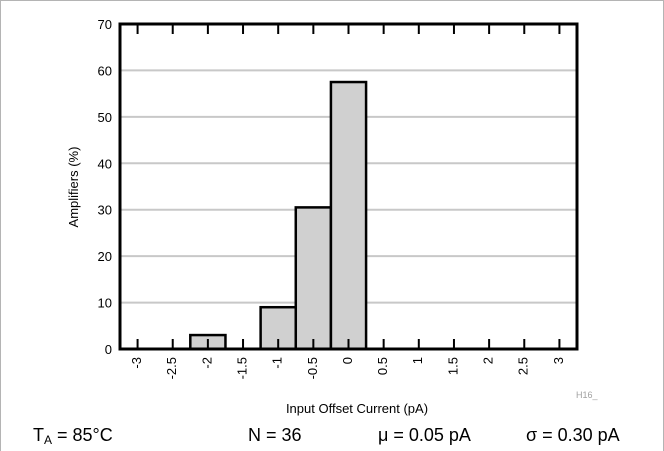 The width and height of the screenshot is (664, 451). I want to click on x-tick-label-4: -1, so click(277, 363).